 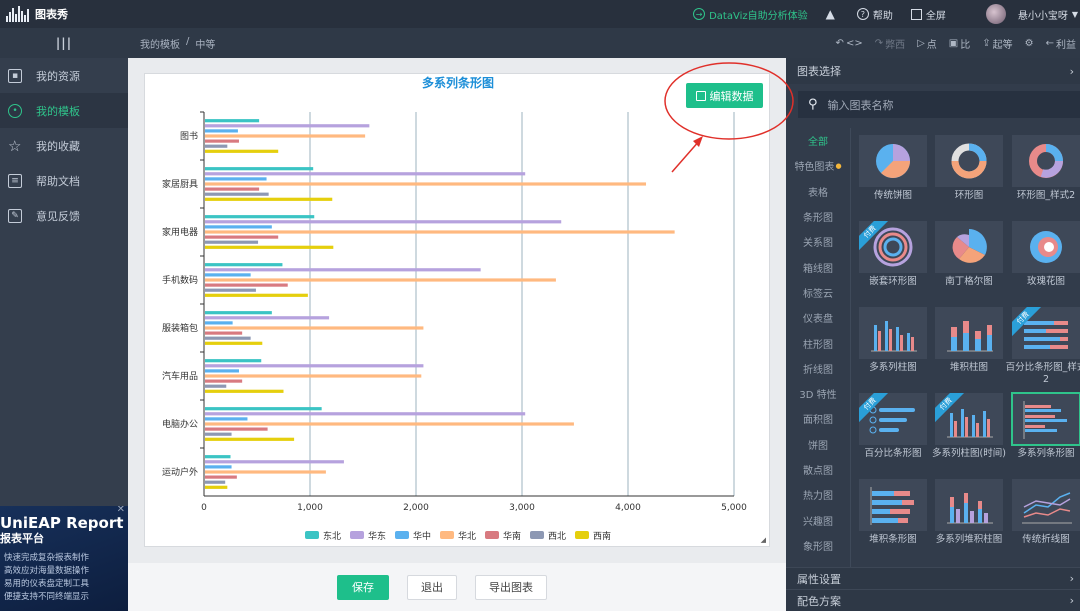 I want to click on sidebar-item-feedback: ✎ 意见反馈, so click(x=64, y=215).